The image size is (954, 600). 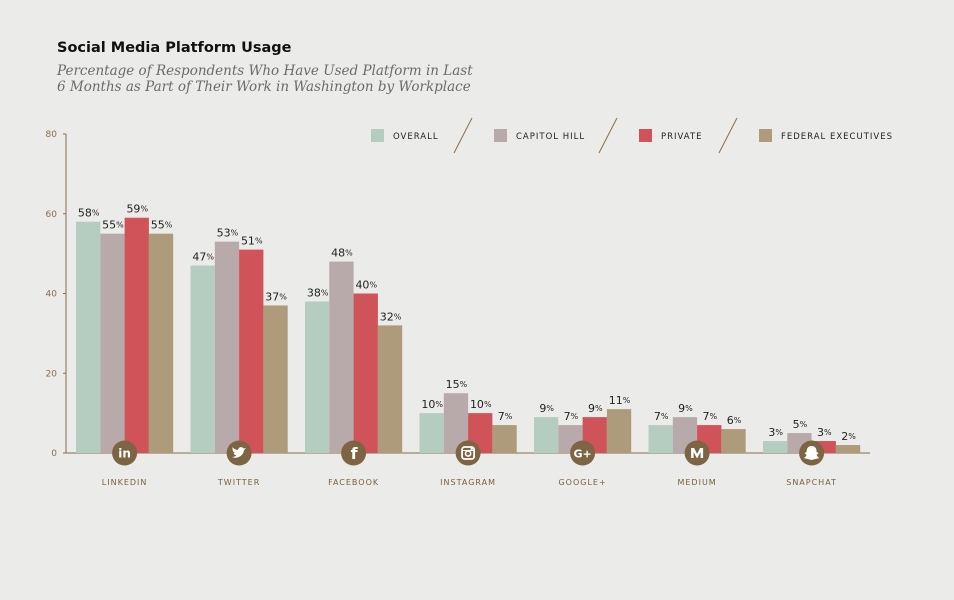 What do you see at coordinates (457, 384) in the screenshot?
I see `value-label: 15%` at bounding box center [457, 384].